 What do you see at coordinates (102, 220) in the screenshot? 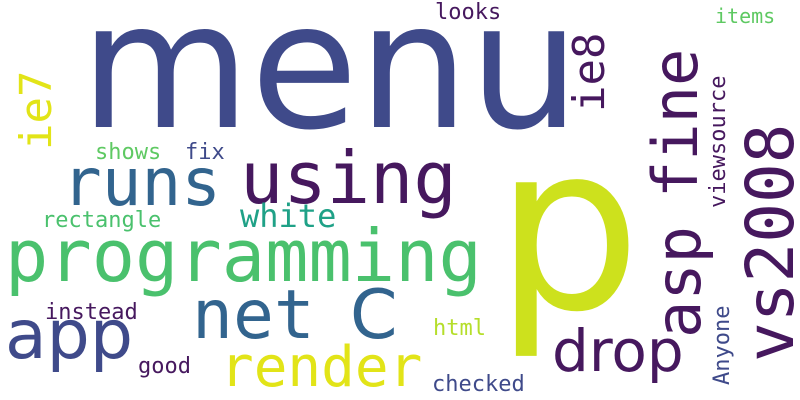
I see `word-rectangle: rectangle` at bounding box center [102, 220].